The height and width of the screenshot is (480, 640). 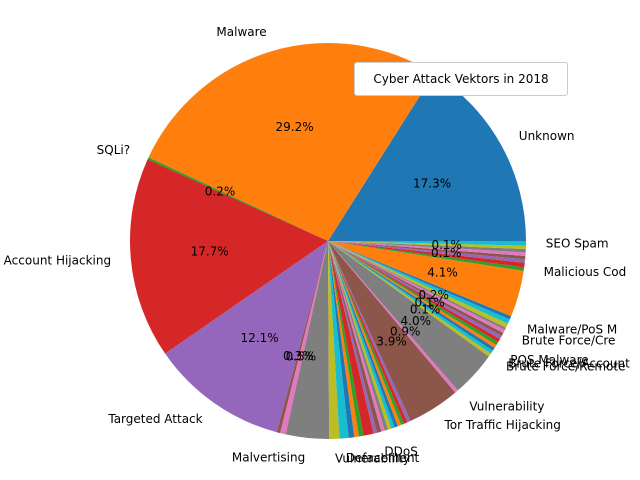 I want to click on slice-label: Malware/PoS M, so click(x=572, y=330).